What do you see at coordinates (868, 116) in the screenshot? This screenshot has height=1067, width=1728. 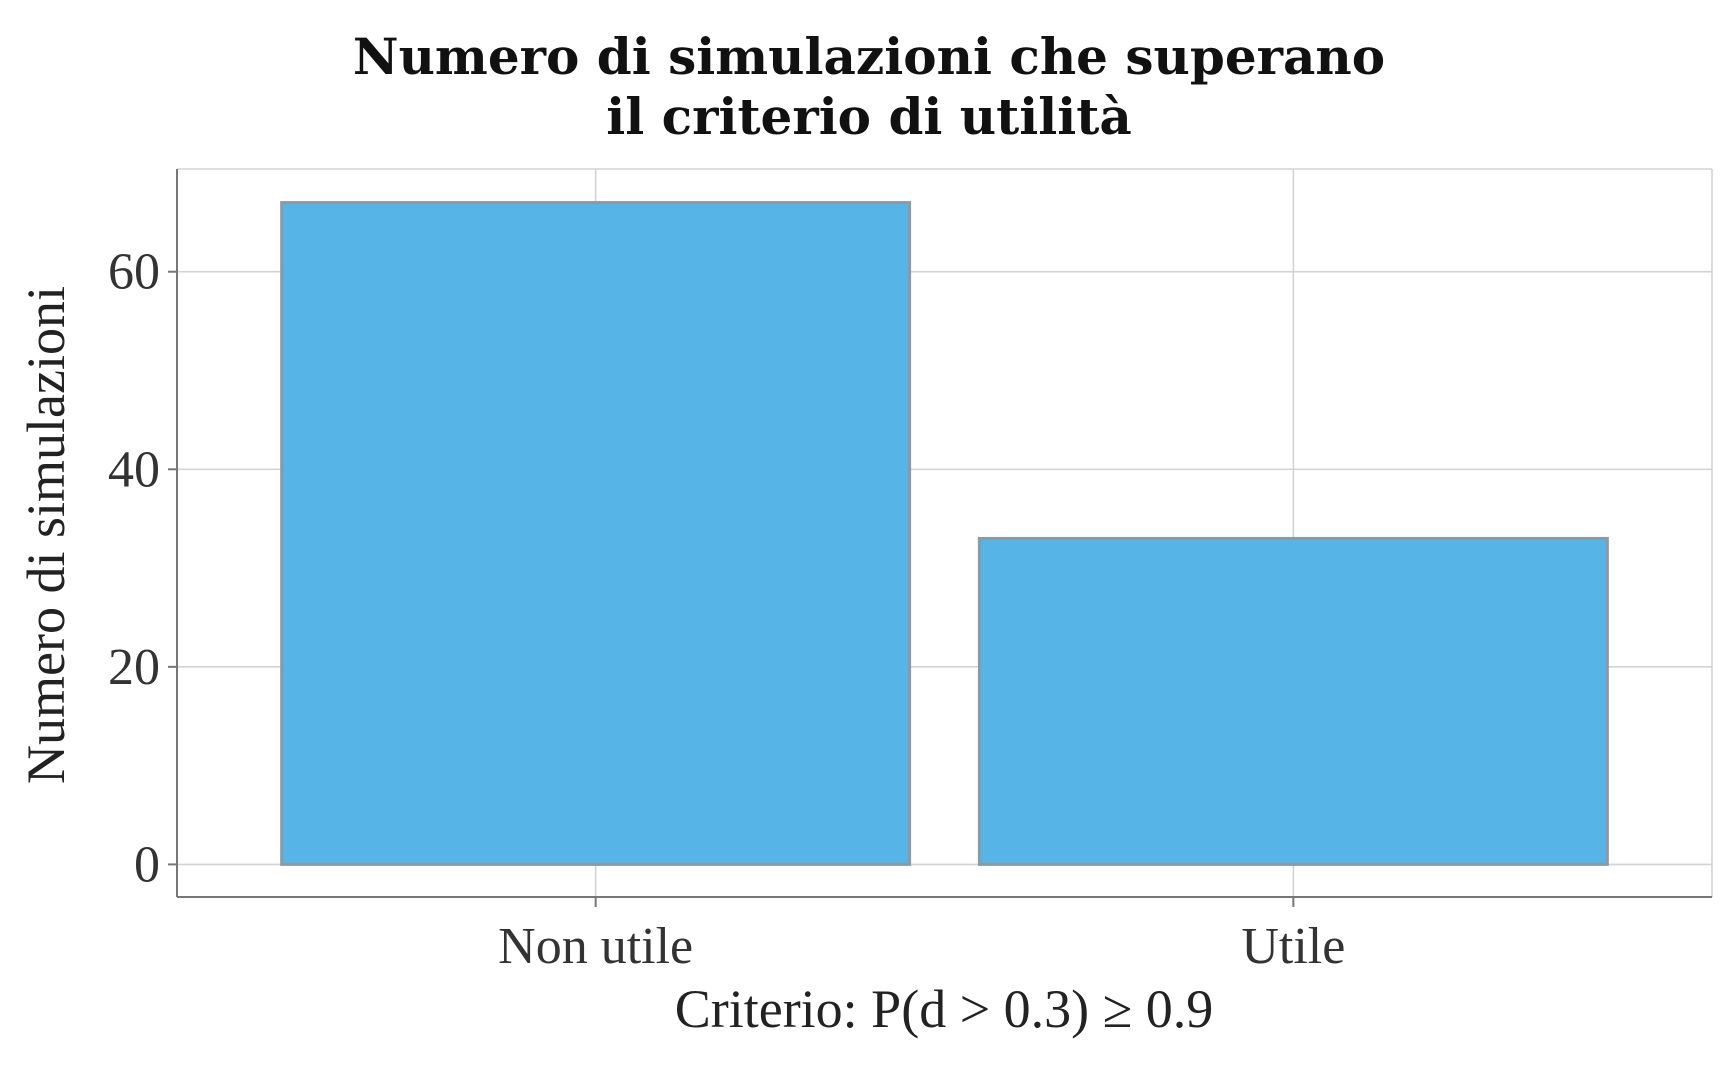 I see `chart-title-line-2: il criterio di utilità` at bounding box center [868, 116].